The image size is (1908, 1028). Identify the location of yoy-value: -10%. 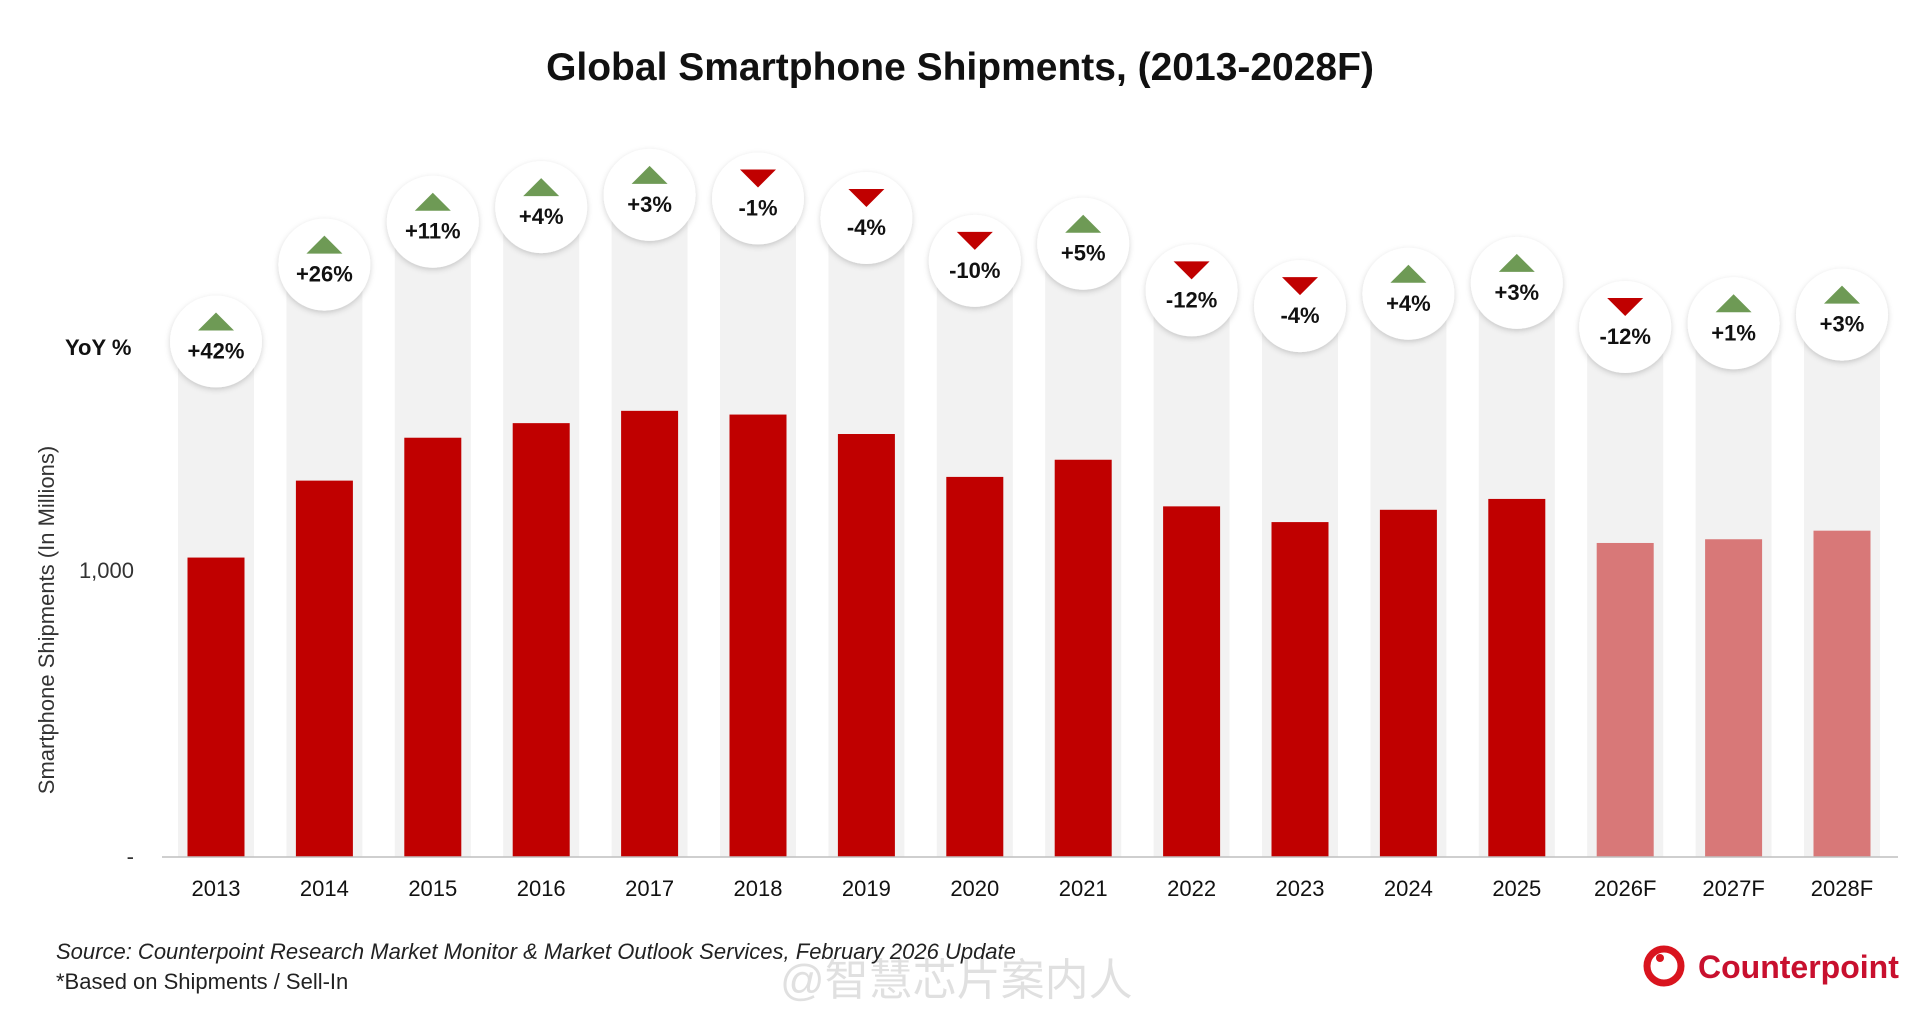
(974, 270).